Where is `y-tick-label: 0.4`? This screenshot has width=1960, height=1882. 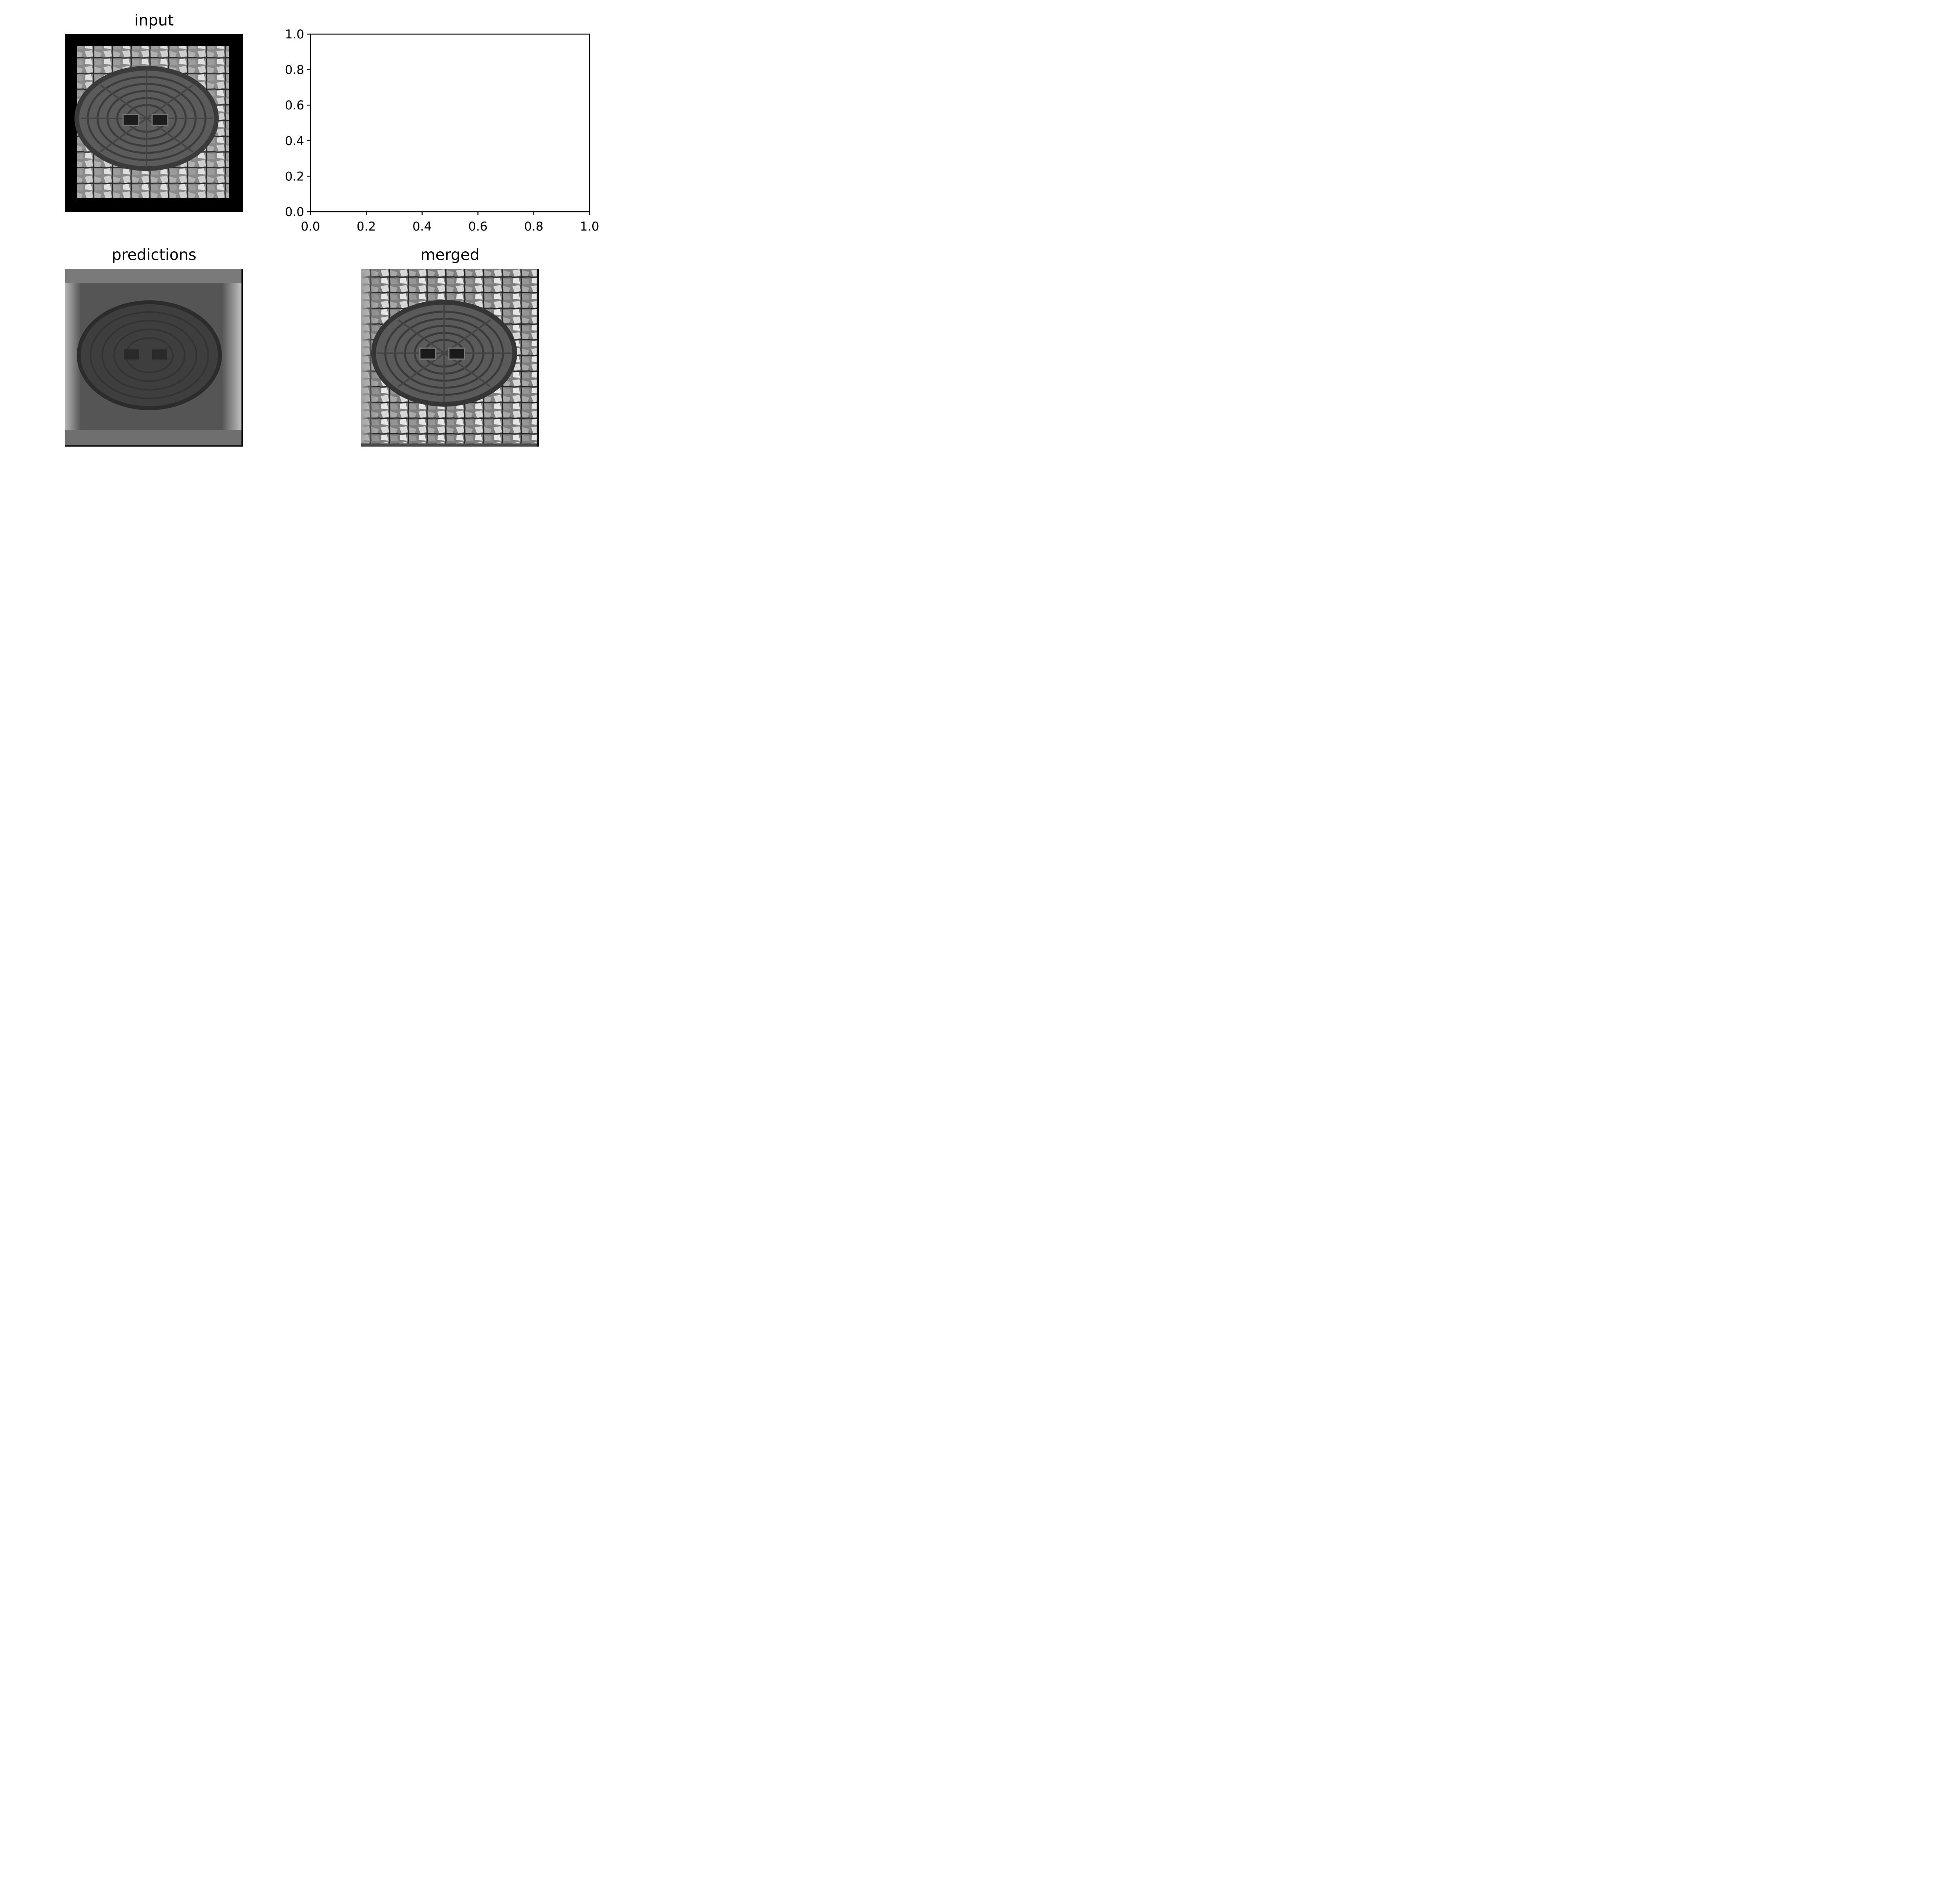
y-tick-label: 0.4 is located at coordinates (294, 141).